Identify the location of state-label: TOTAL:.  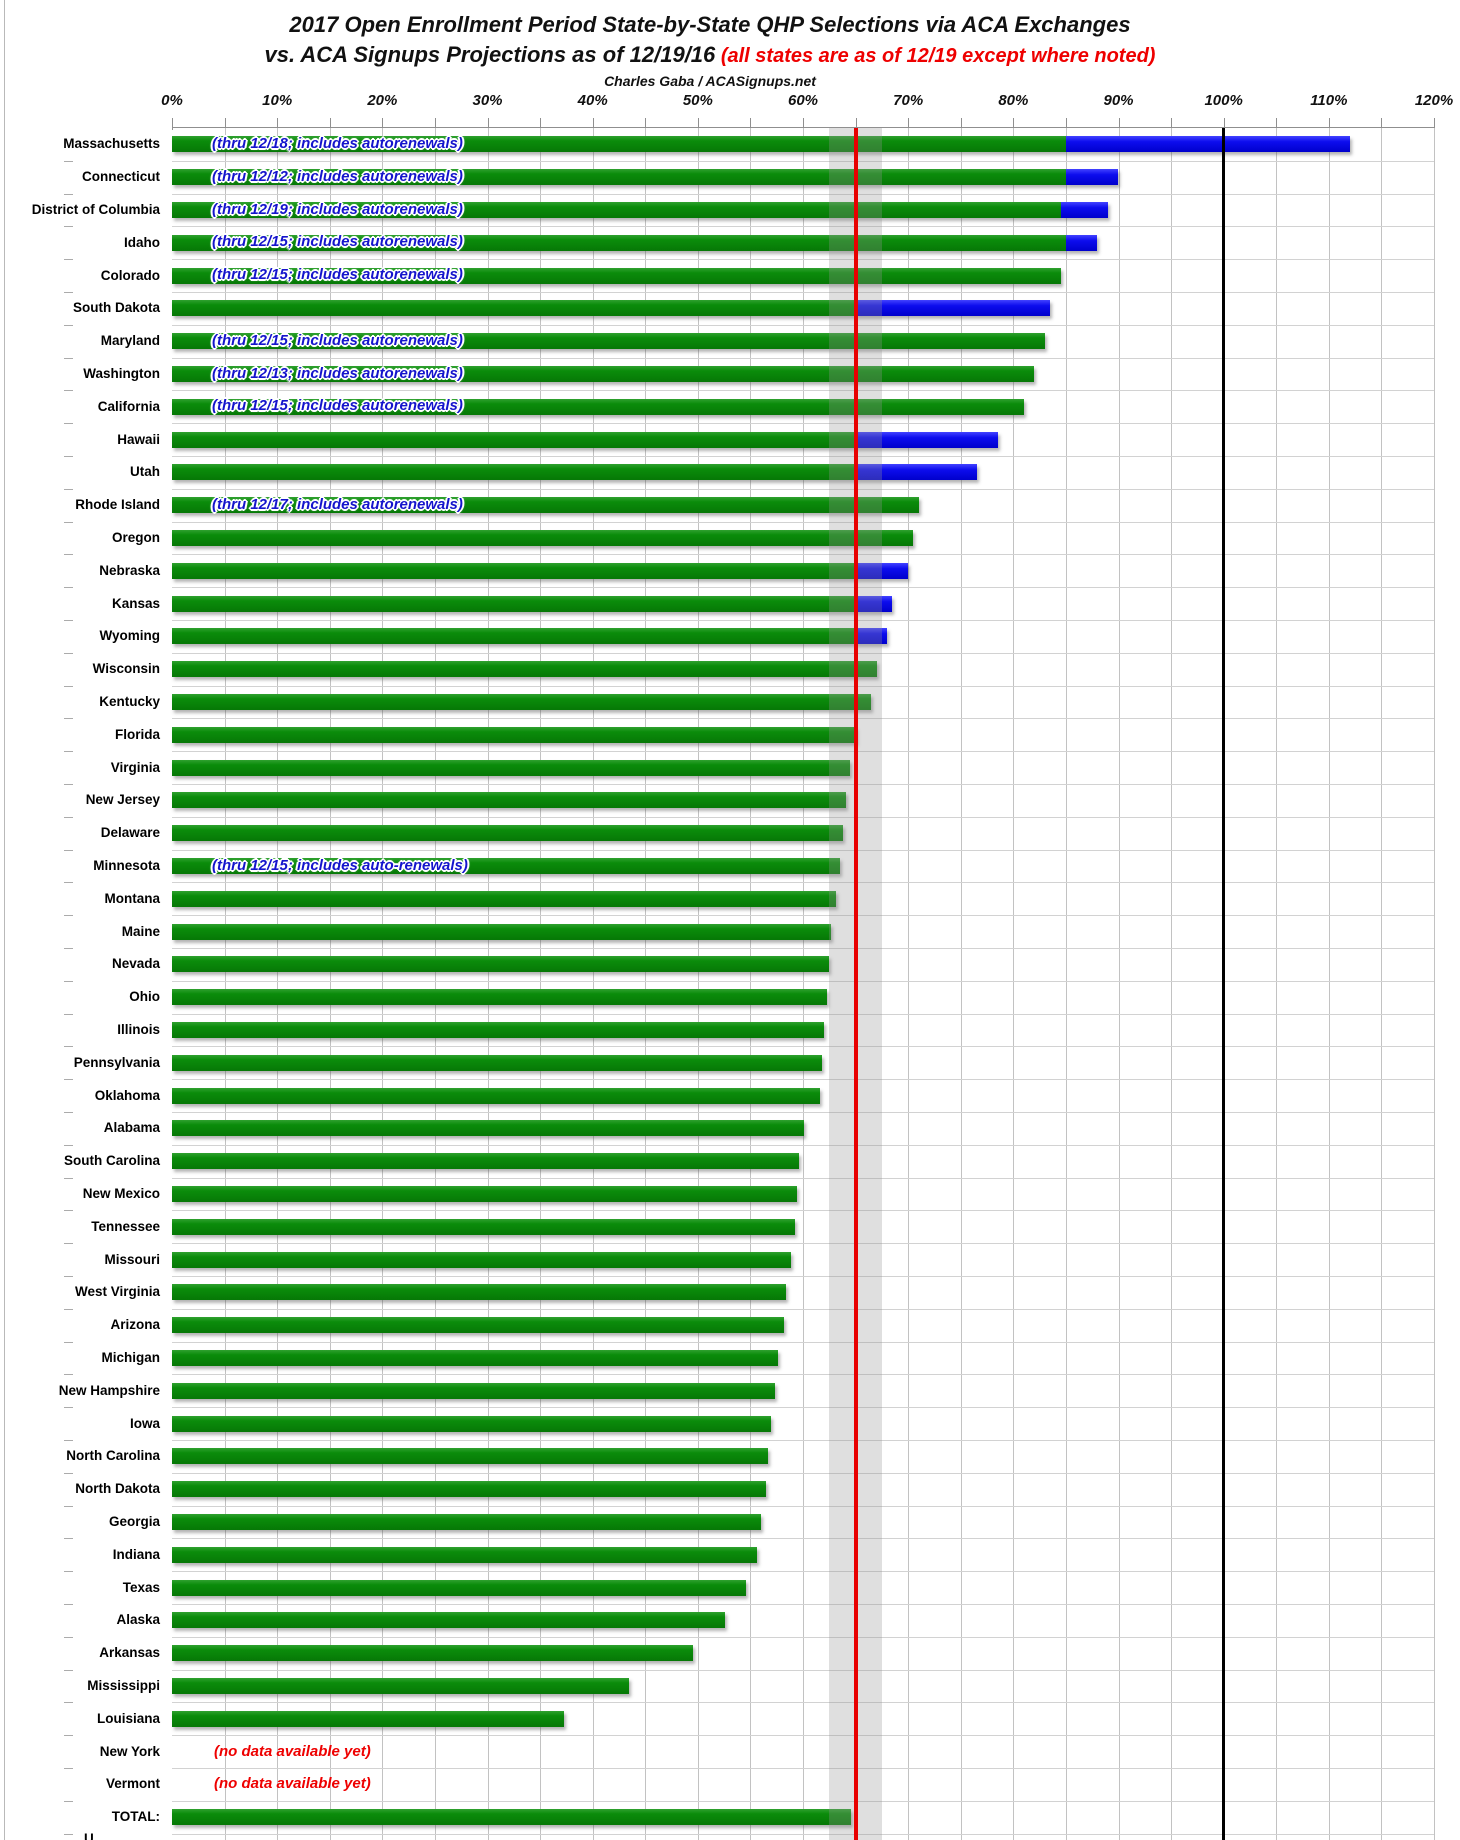
(135, 1817).